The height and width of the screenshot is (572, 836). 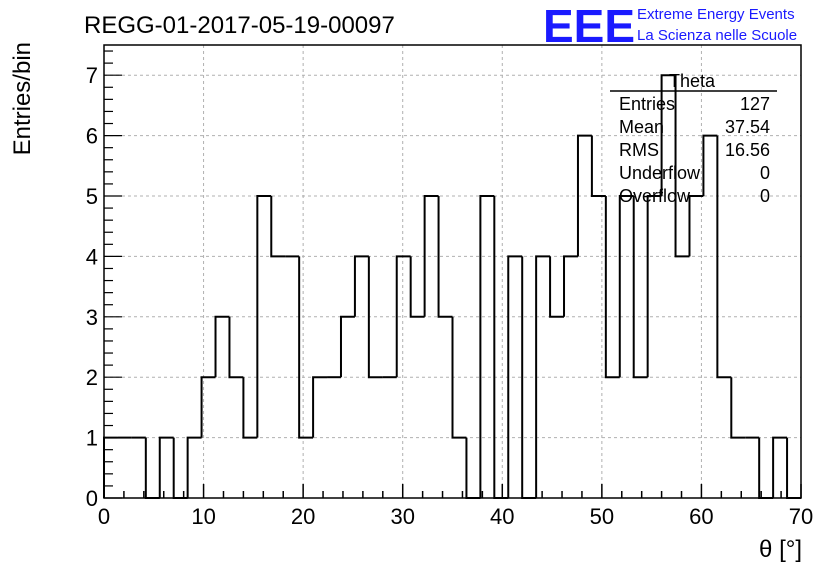 I want to click on x-tick-label: 0, so click(x=104, y=516).